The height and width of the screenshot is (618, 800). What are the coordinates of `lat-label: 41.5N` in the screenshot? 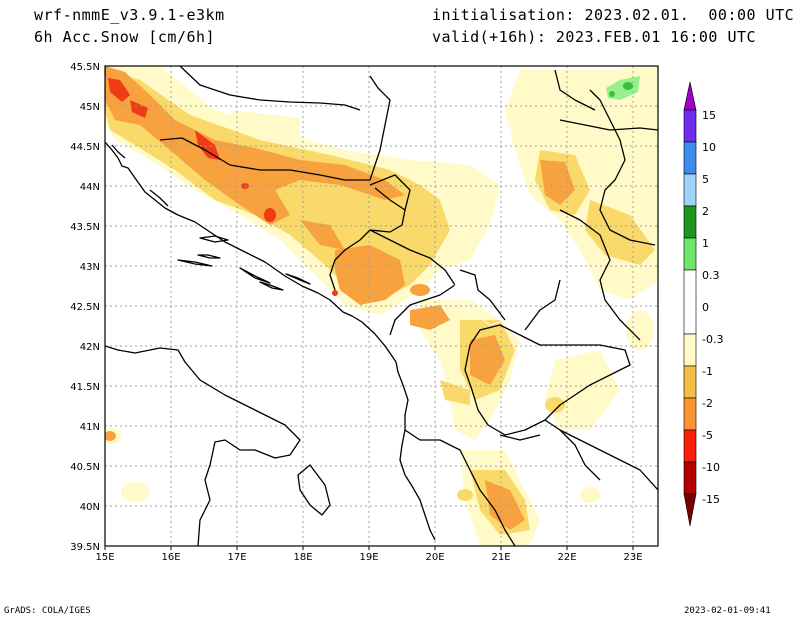 It's located at (85, 387).